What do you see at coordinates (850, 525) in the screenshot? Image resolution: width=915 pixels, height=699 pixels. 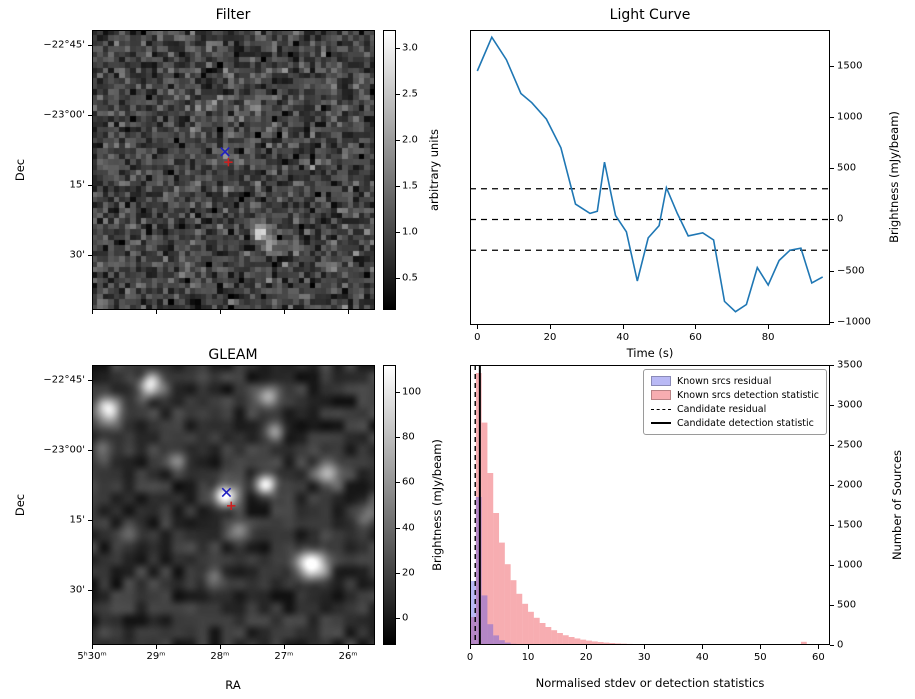 I see `count-tick-label: 1500` at bounding box center [850, 525].